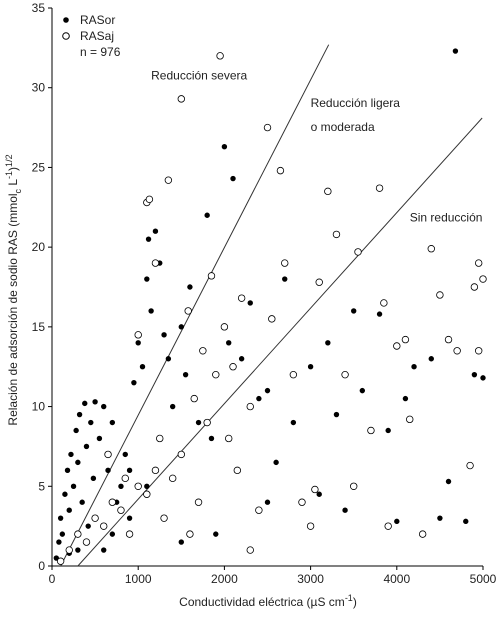  I want to click on x-tick-label: 0, so click(52, 579).